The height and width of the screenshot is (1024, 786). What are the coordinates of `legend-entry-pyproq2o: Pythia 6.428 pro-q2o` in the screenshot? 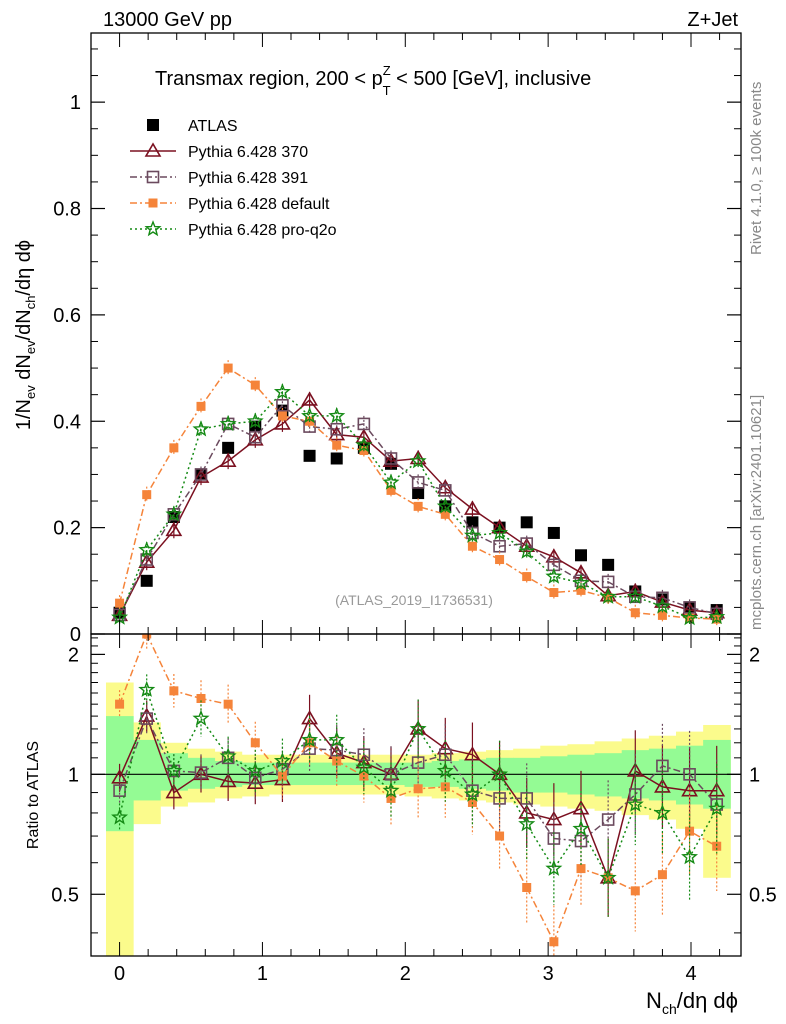 It's located at (233, 229).